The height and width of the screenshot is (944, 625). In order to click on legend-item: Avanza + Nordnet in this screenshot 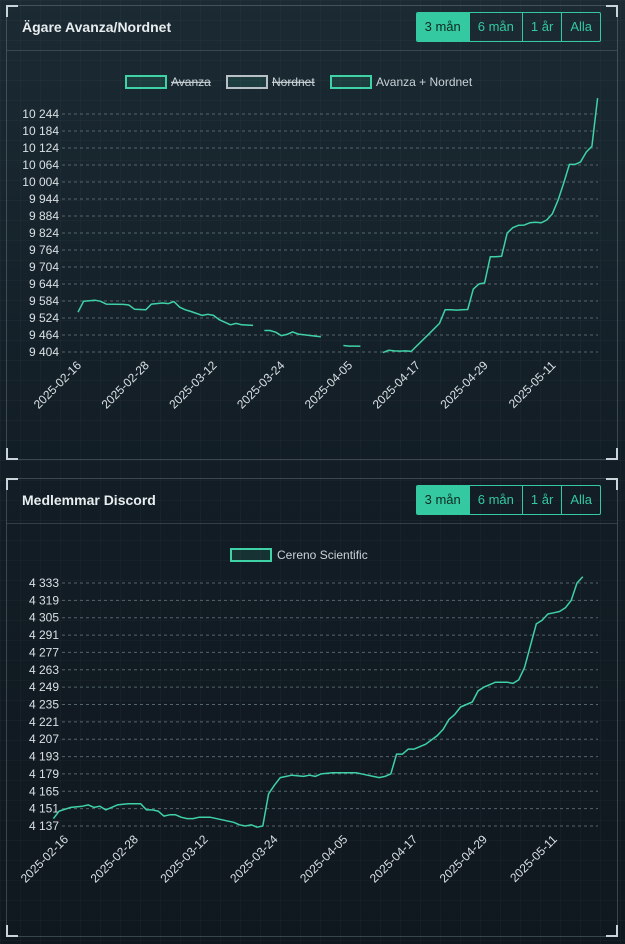, I will do `click(401, 82)`.